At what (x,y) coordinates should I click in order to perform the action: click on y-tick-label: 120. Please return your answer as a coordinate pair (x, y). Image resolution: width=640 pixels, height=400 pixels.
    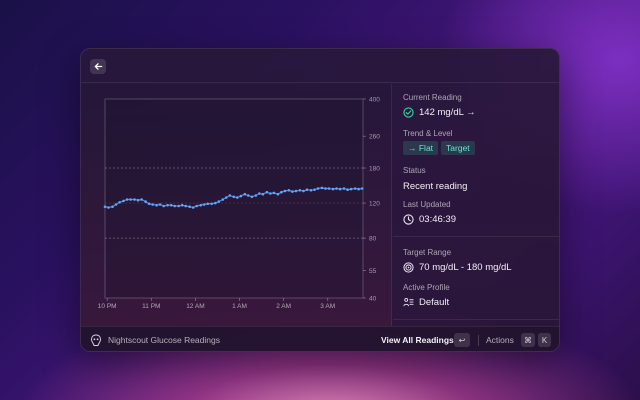
    Looking at the image, I should click on (374, 204).